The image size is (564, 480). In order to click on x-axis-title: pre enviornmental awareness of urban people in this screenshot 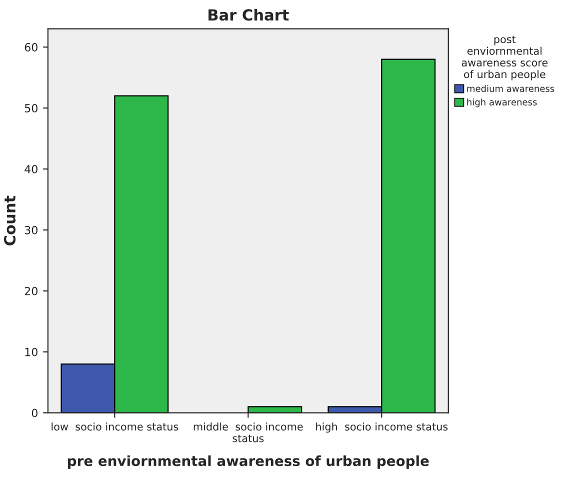, I will do `click(248, 462)`.